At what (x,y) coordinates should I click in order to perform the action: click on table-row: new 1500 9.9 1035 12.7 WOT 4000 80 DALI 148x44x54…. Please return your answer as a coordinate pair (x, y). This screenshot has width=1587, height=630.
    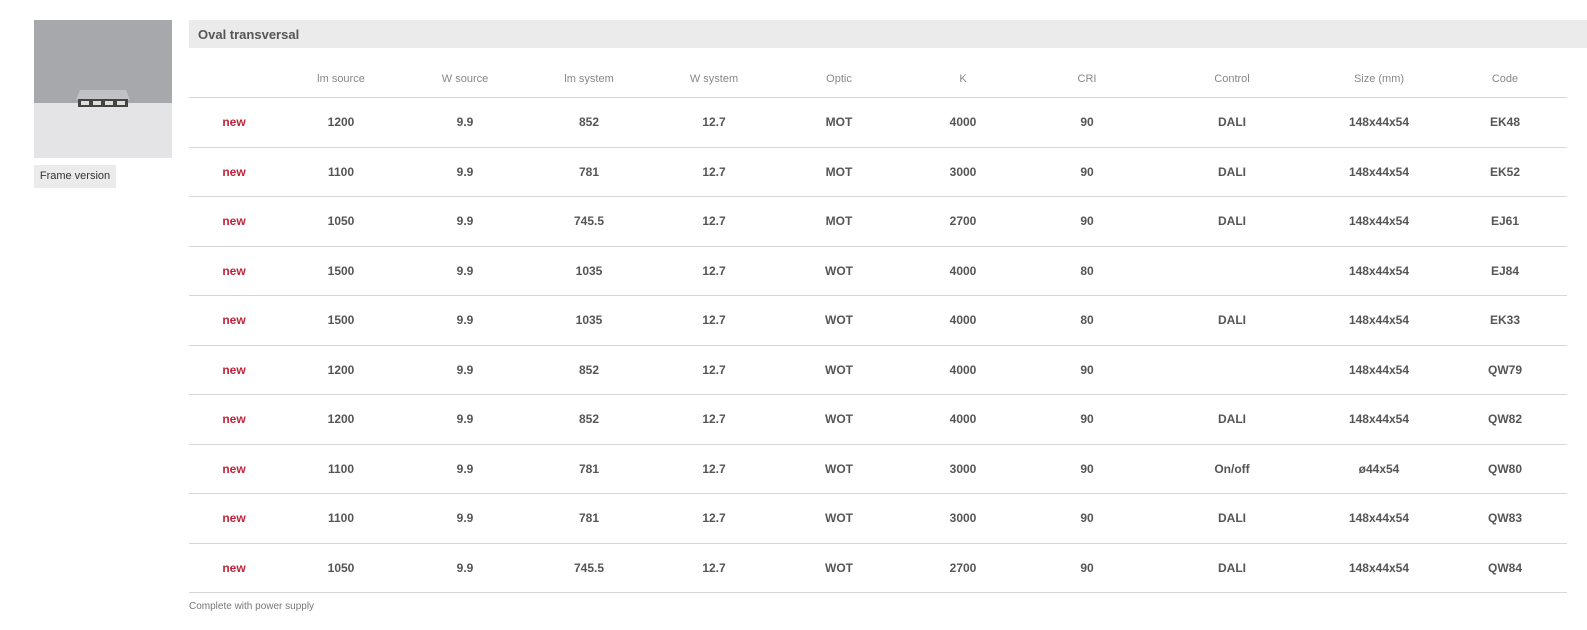
    Looking at the image, I should click on (878, 320).